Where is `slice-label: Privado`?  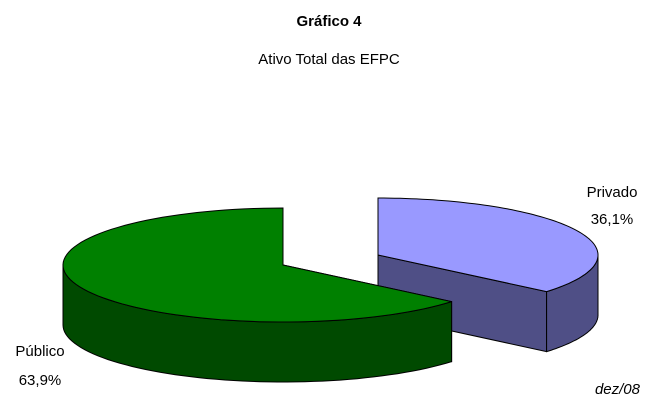
slice-label: Privado is located at coordinates (612, 192).